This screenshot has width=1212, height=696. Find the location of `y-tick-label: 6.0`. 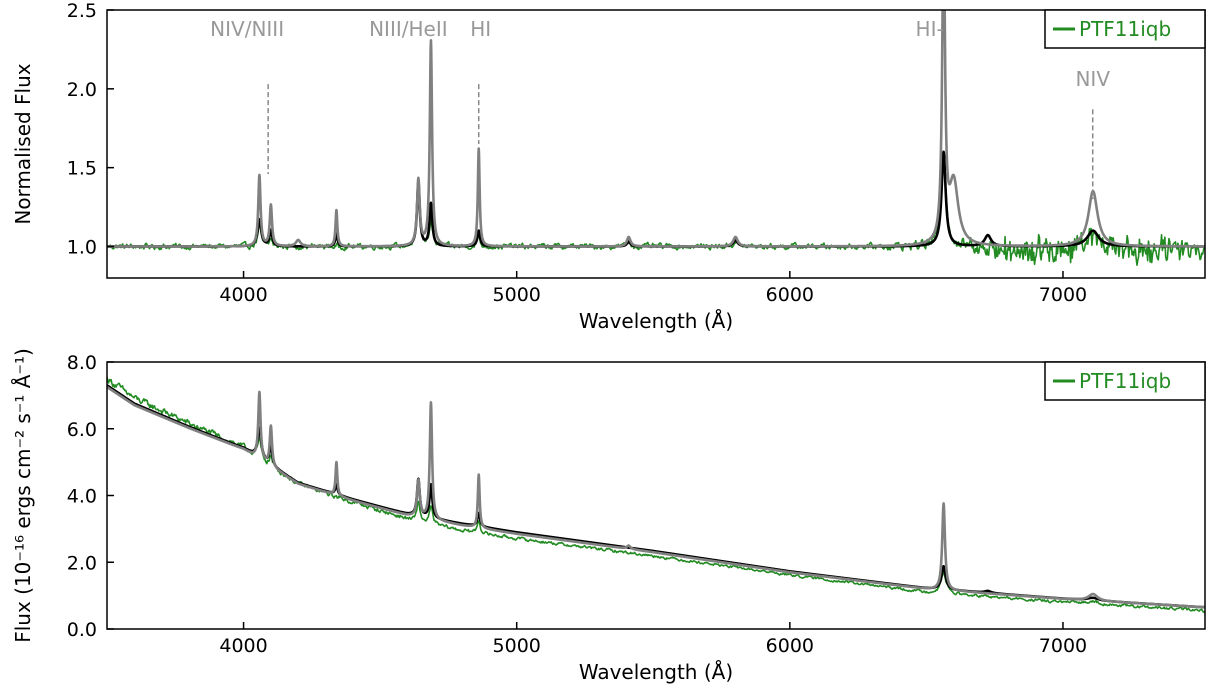

y-tick-label: 6.0 is located at coordinates (82, 430).